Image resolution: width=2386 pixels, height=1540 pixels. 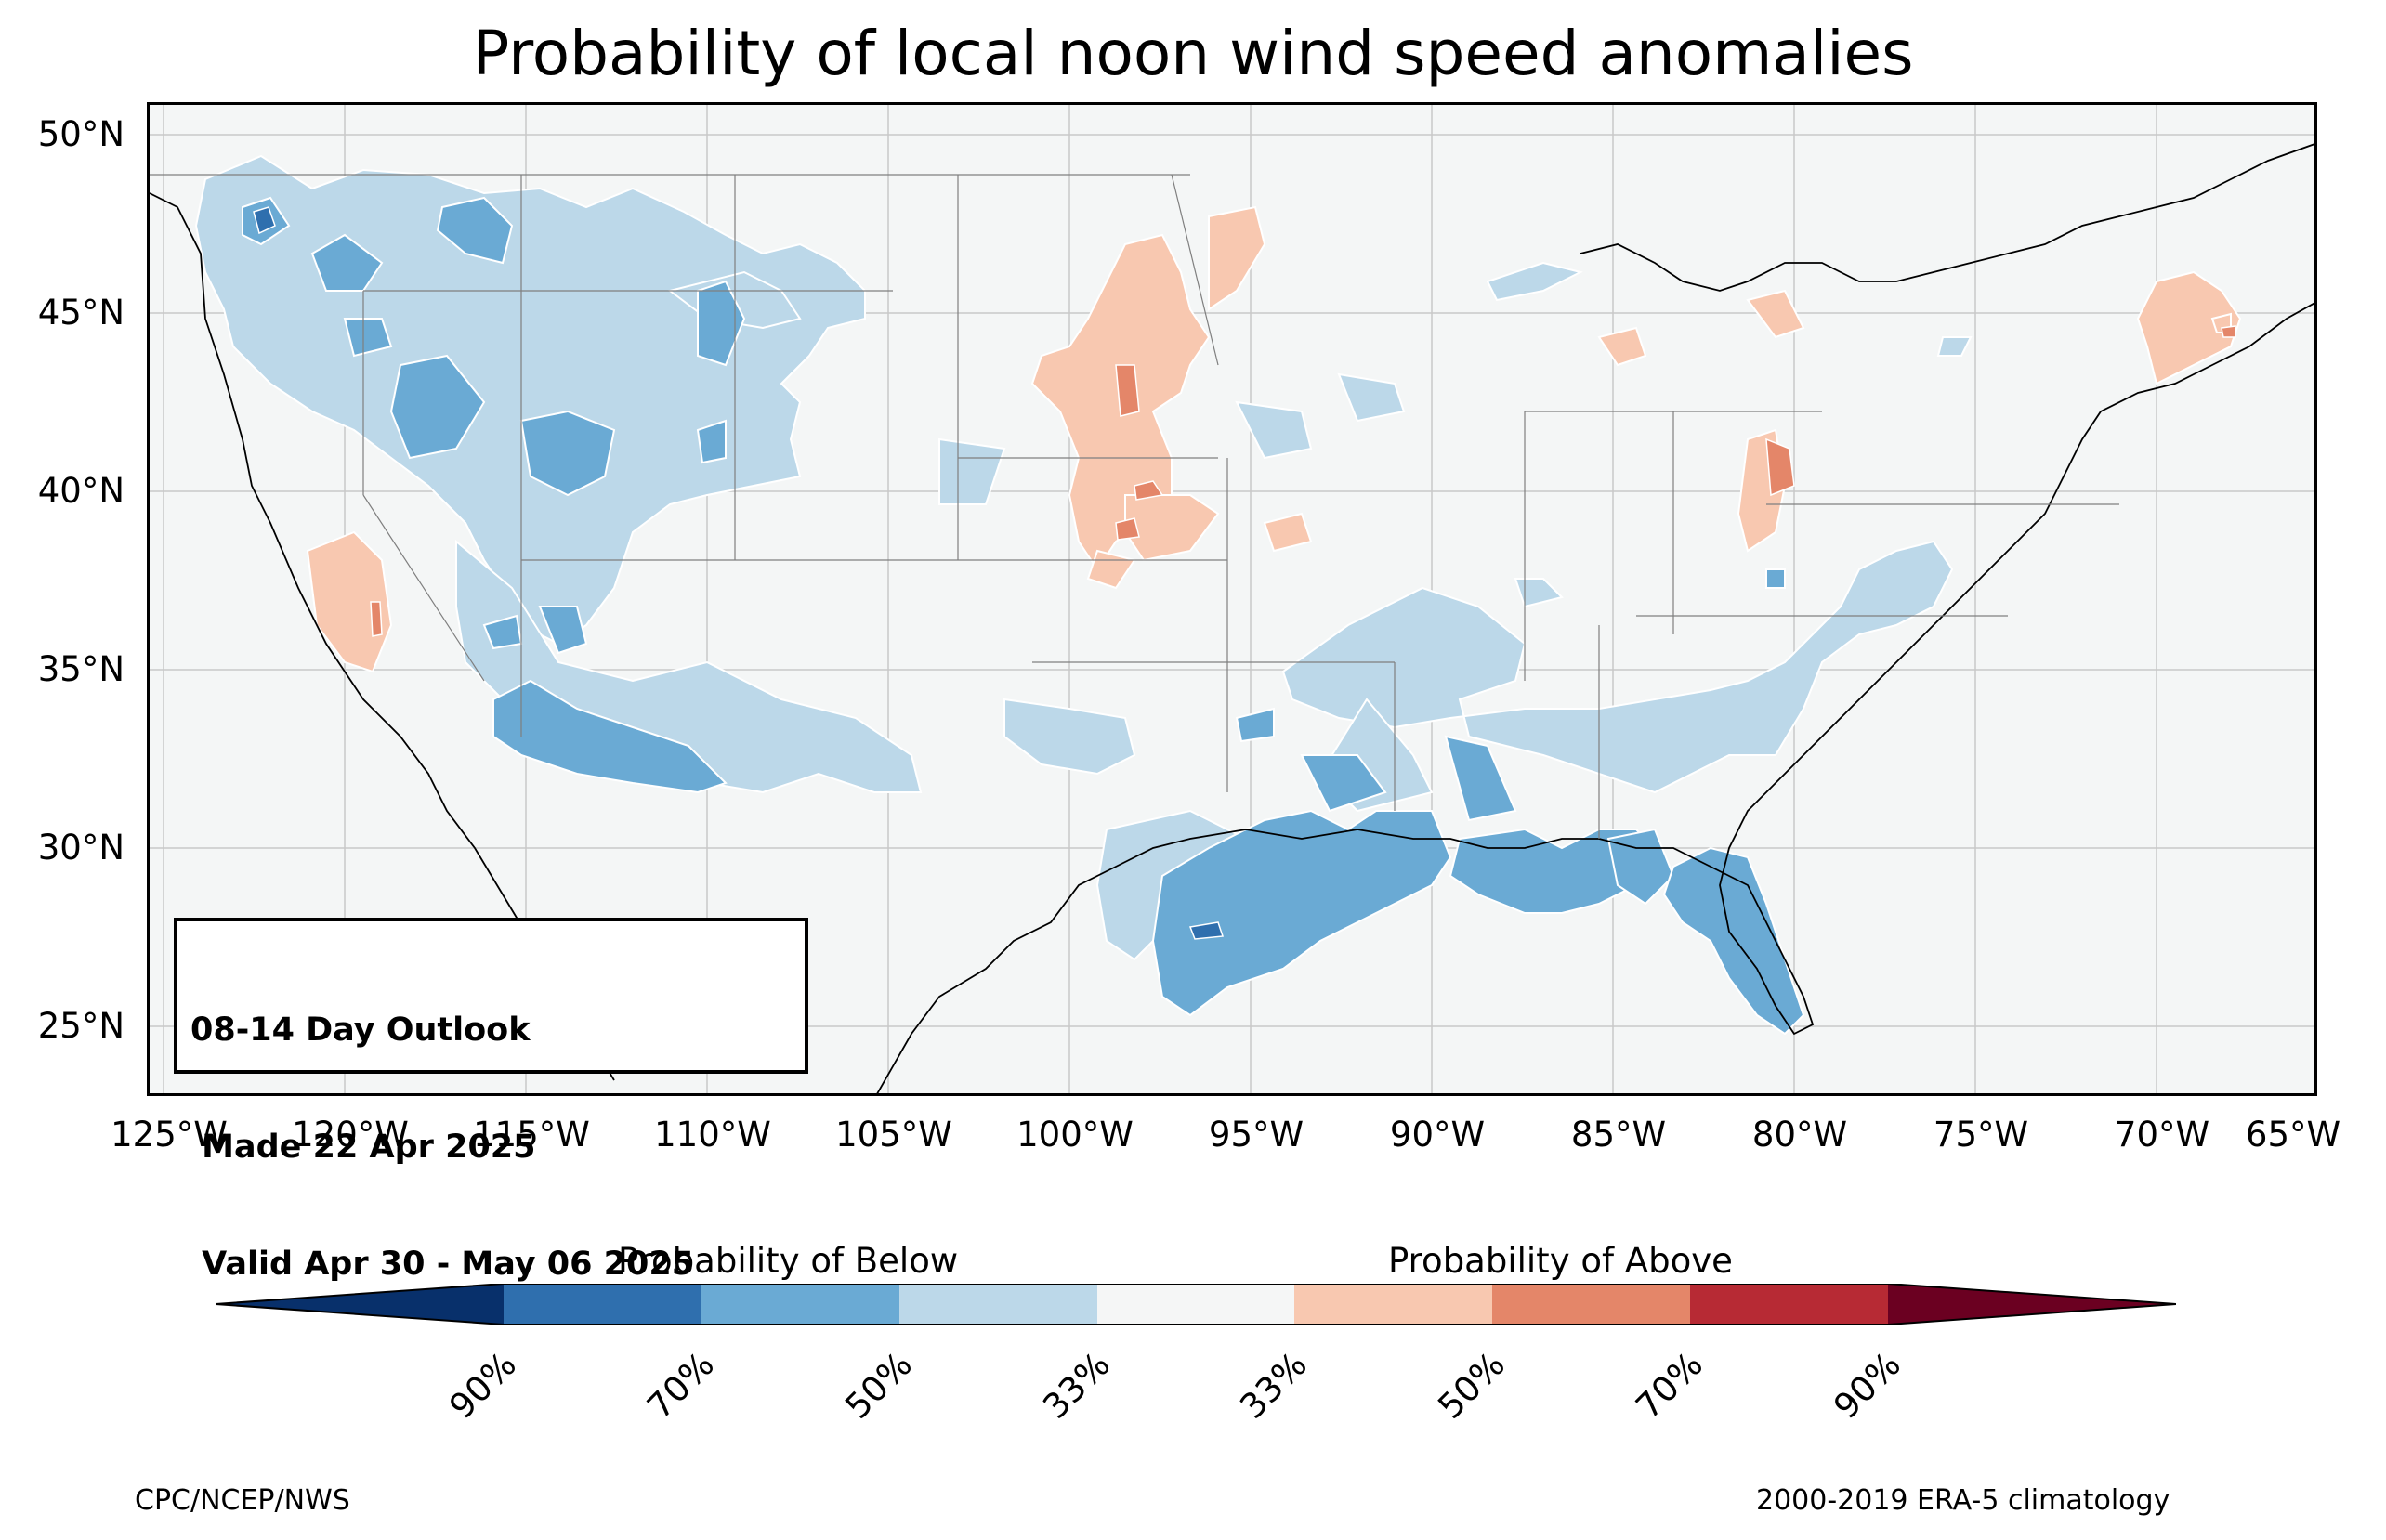 What do you see at coordinates (442, 1264) in the screenshot?
I see `valid-range: Valid Apr 30 - May 06 2025` at bounding box center [442, 1264].